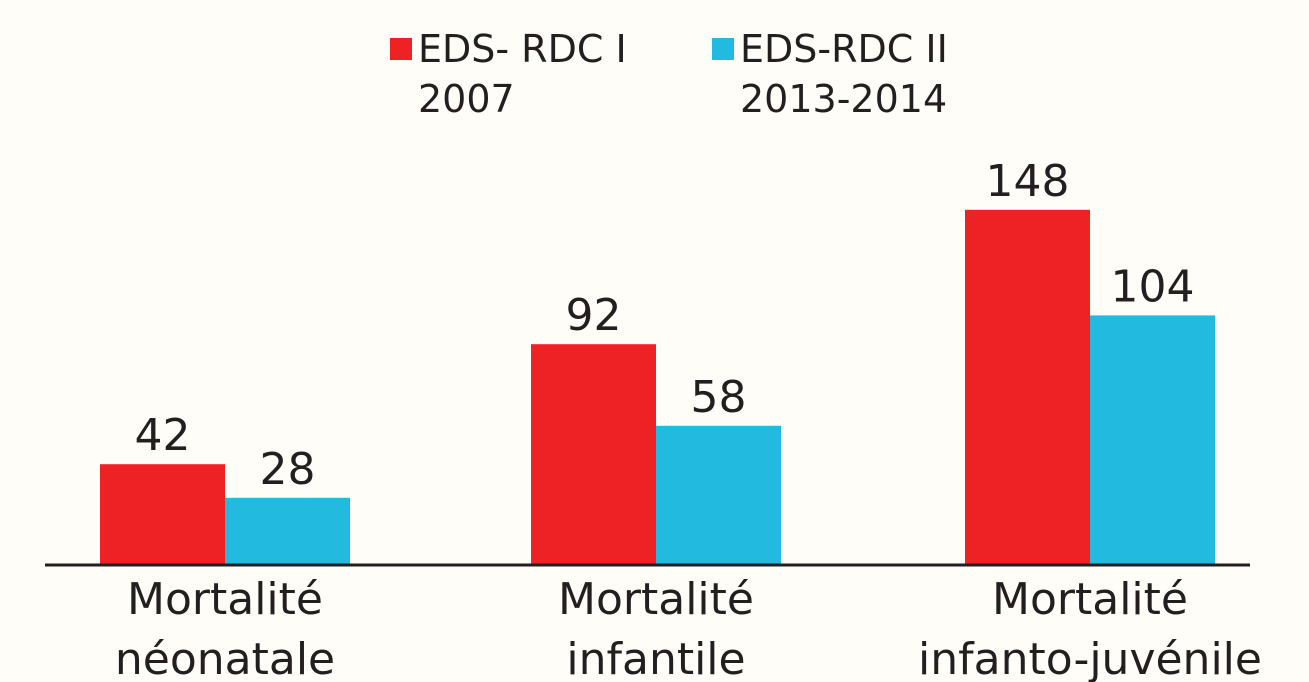  I want to click on value-label: 58, so click(719, 397).